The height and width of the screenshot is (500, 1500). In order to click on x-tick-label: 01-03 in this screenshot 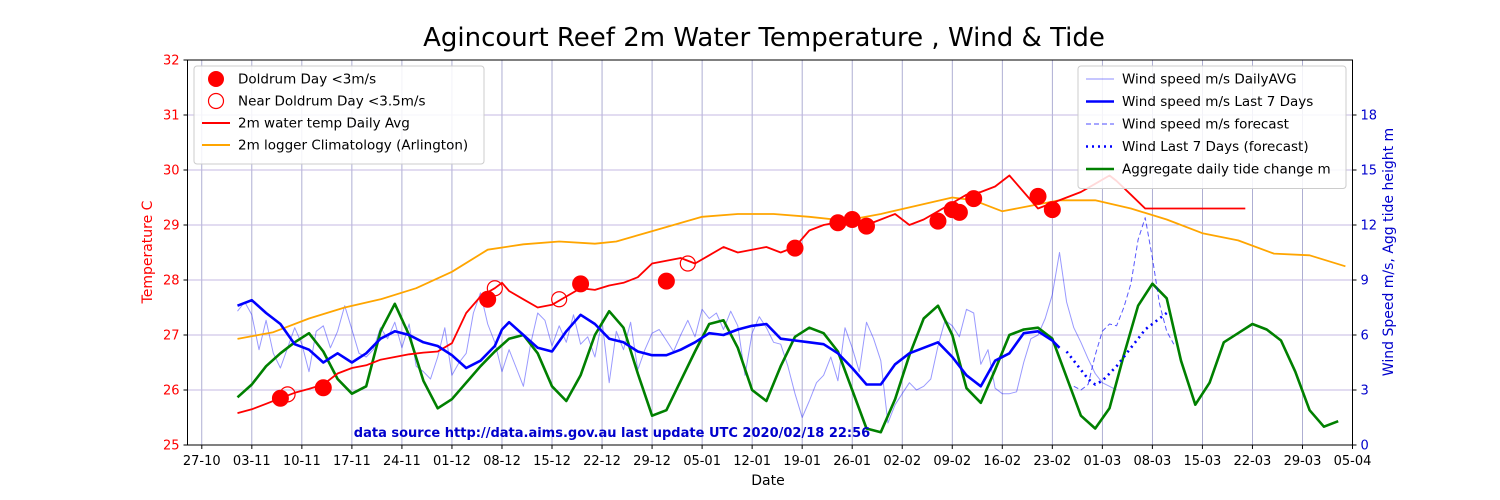, I will do `click(1102, 461)`.